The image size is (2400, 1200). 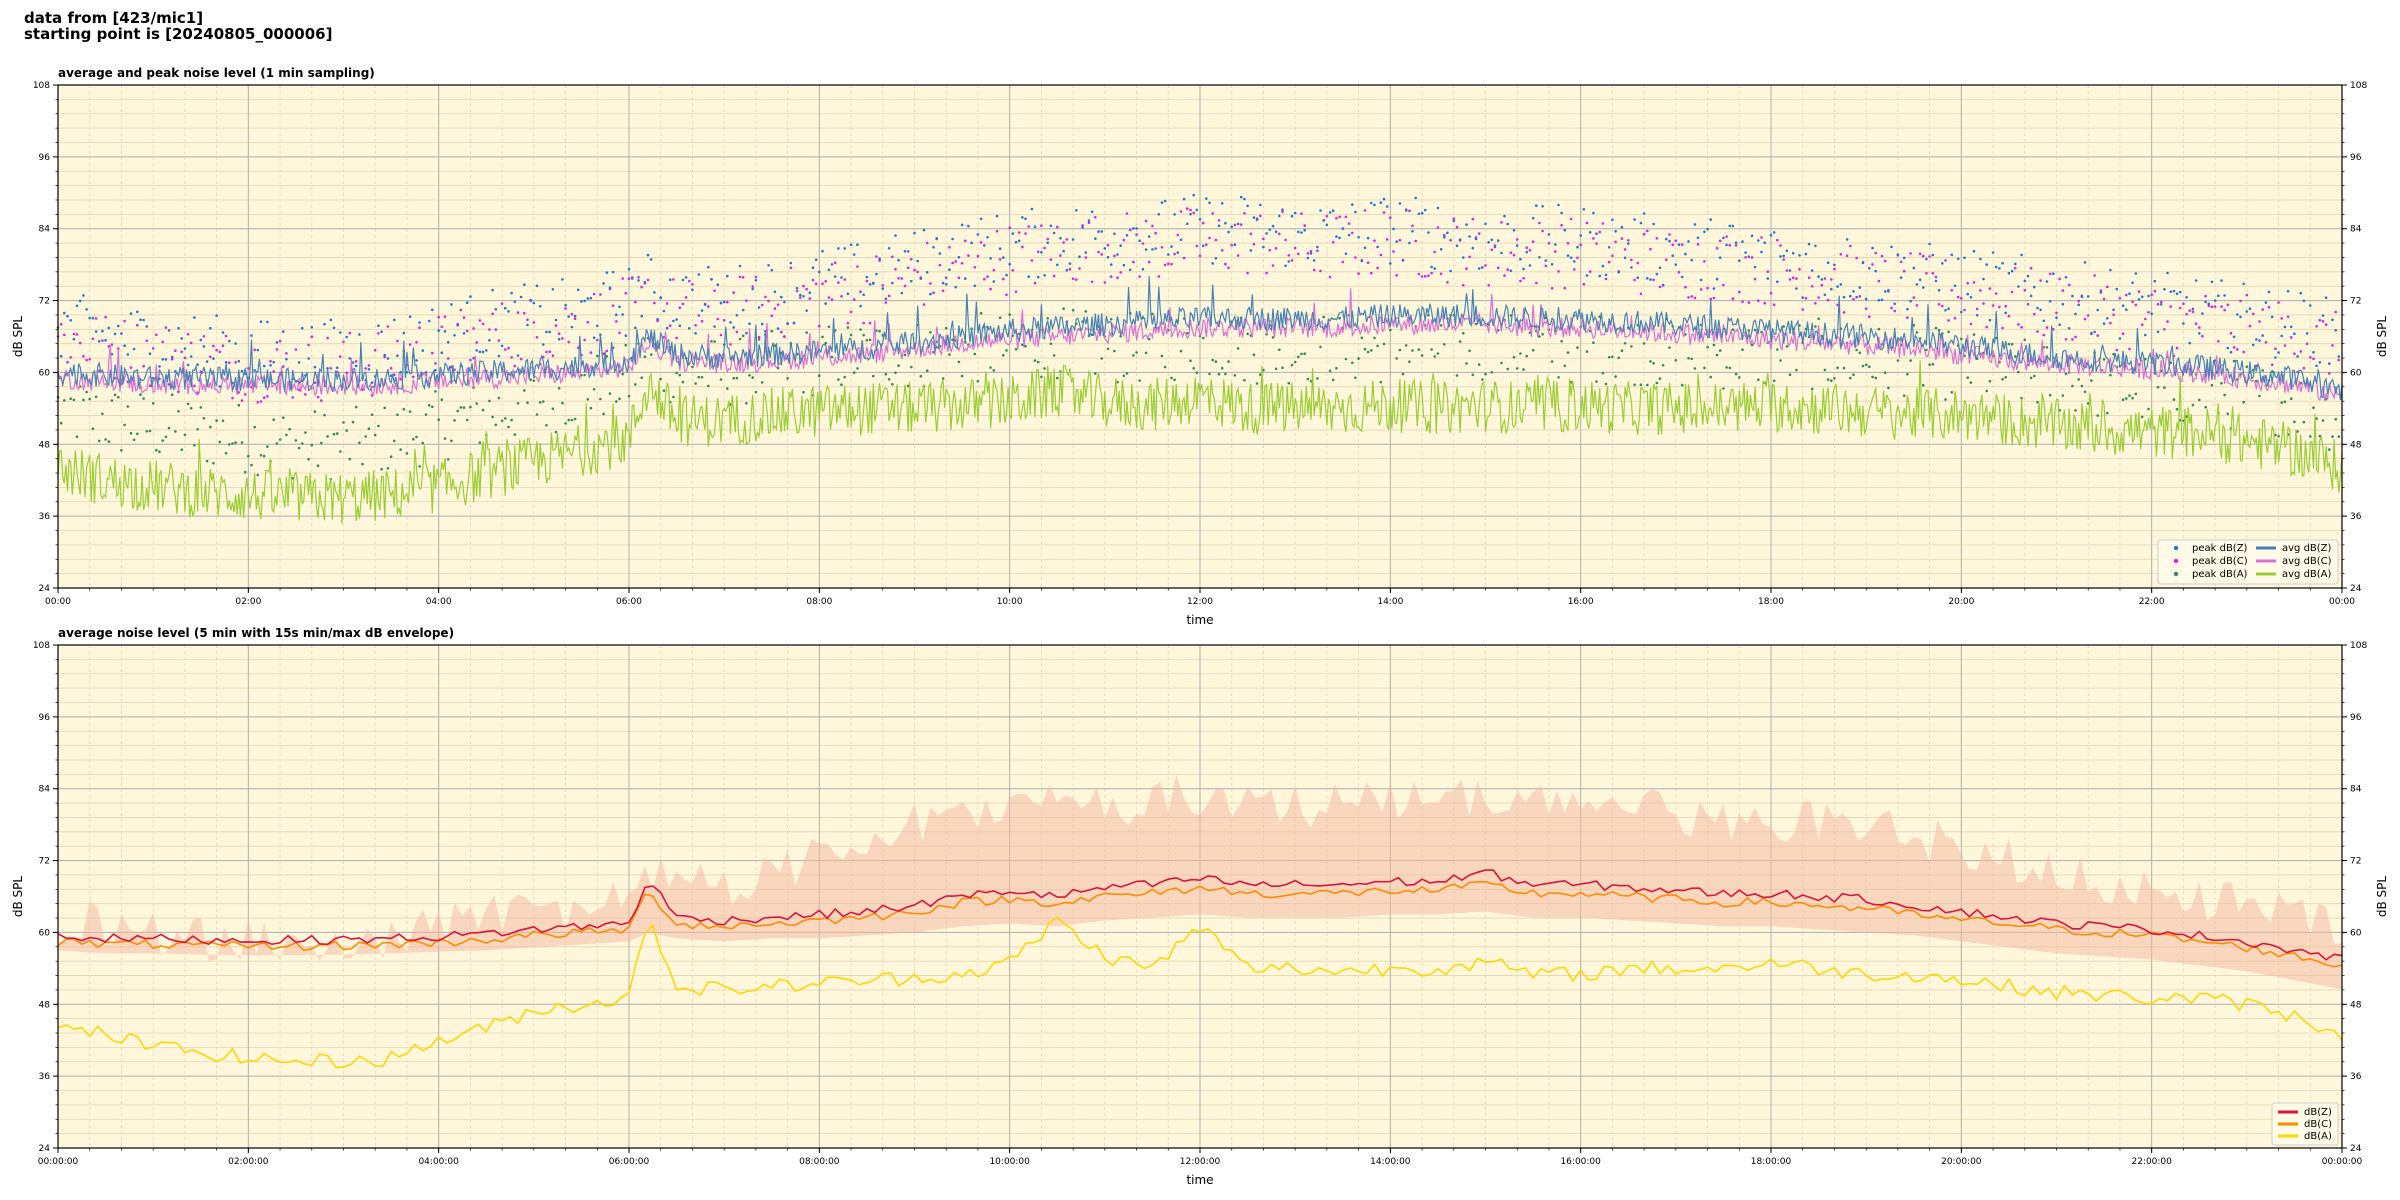 I want to click on y-tick-label-right: 60, so click(x=2356, y=933).